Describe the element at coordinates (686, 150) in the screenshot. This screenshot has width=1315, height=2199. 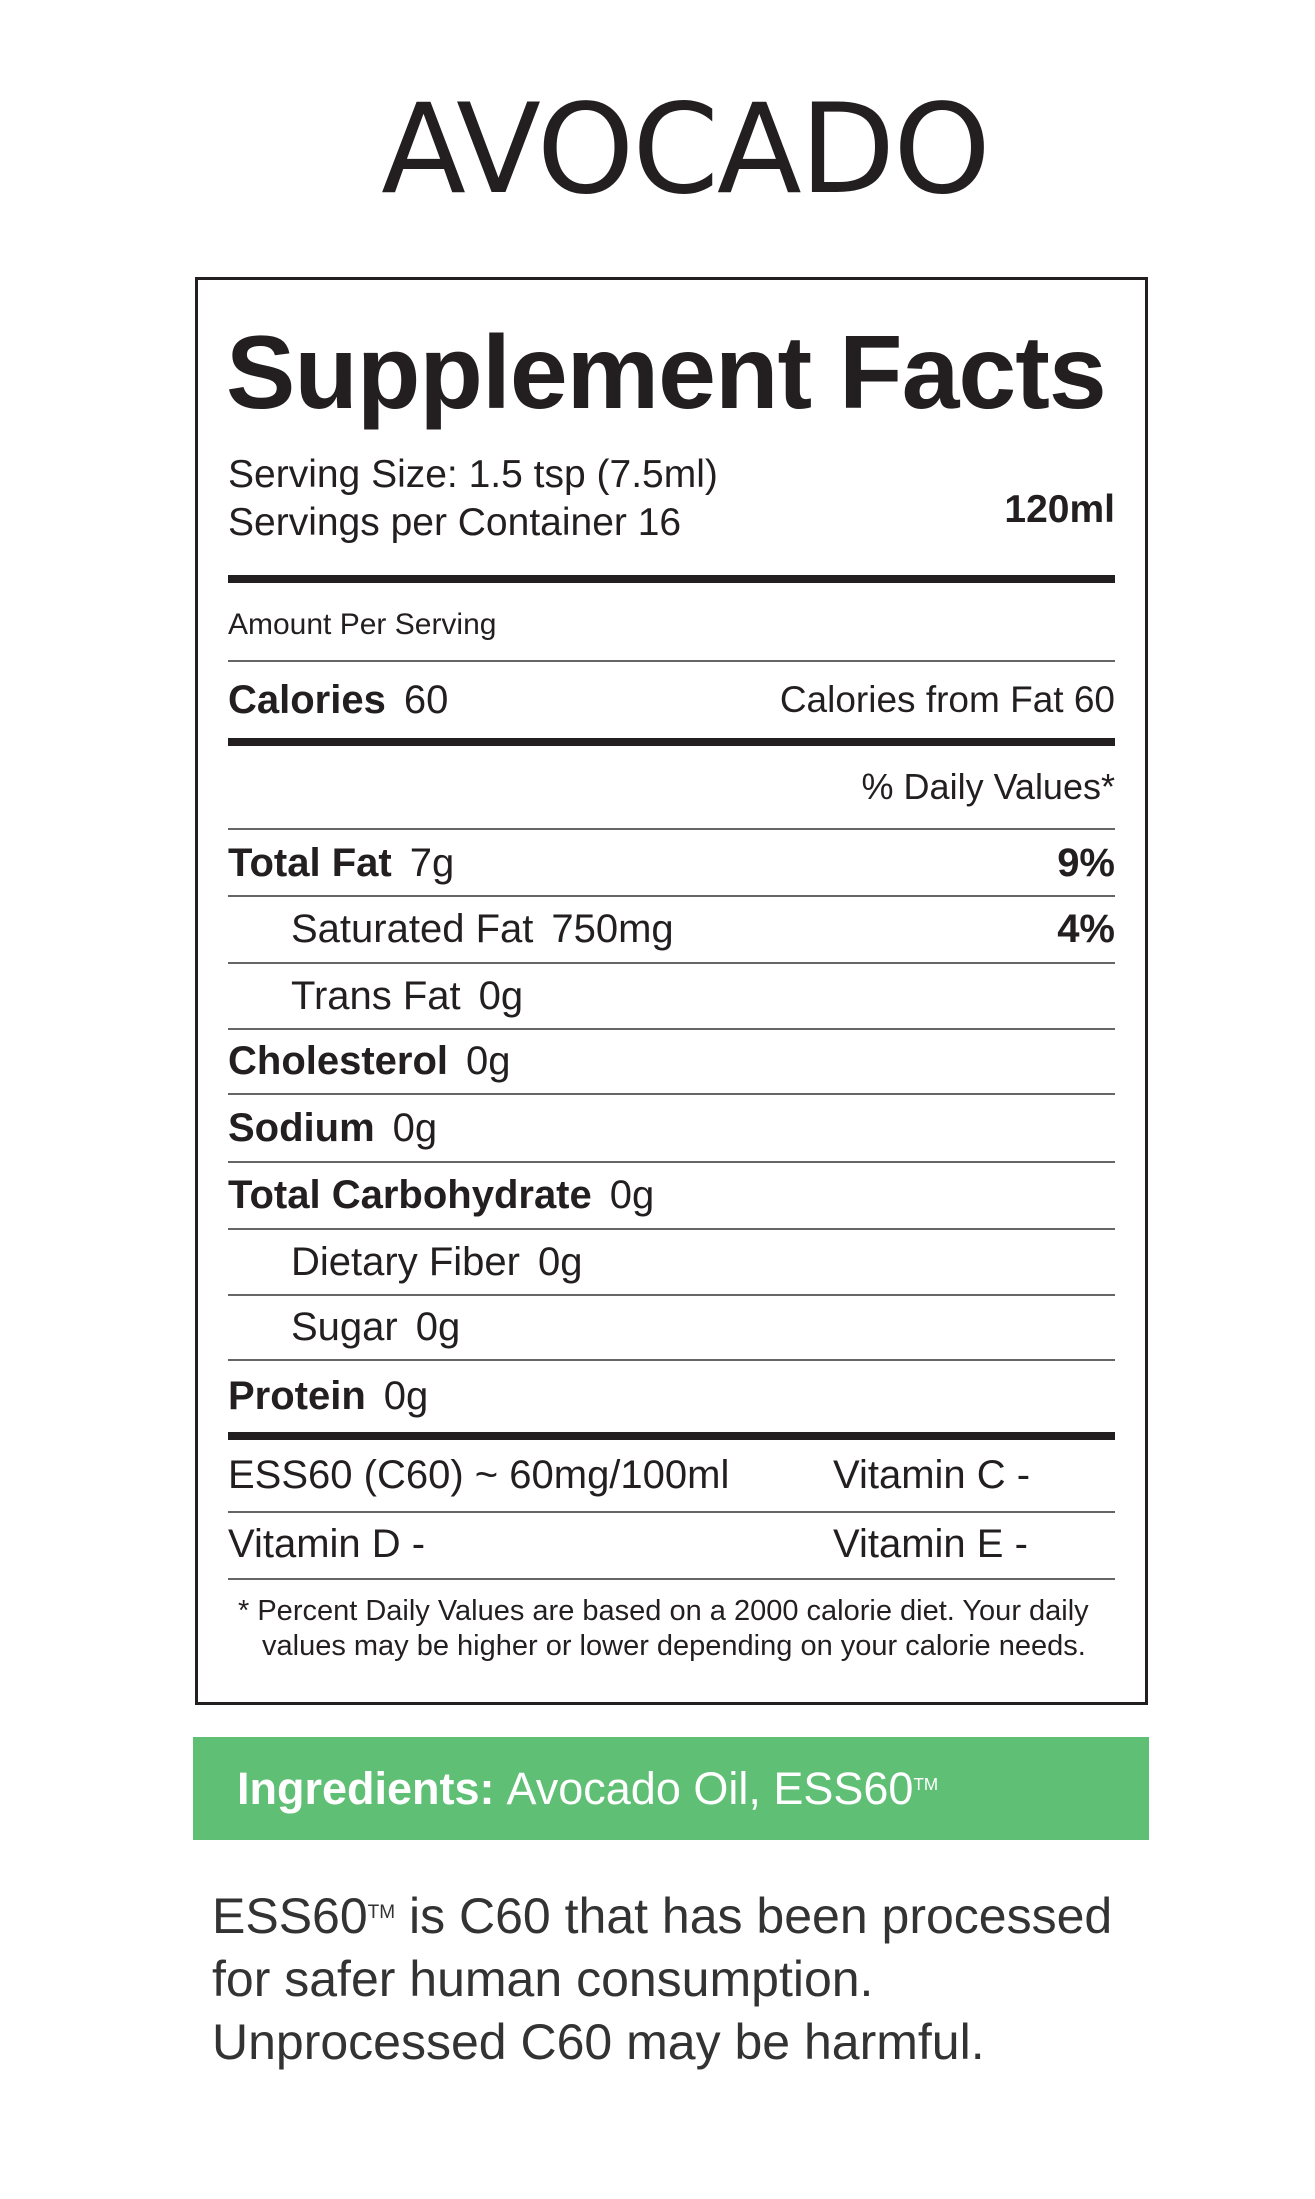
I see `product-title: AVOCADO` at that location.